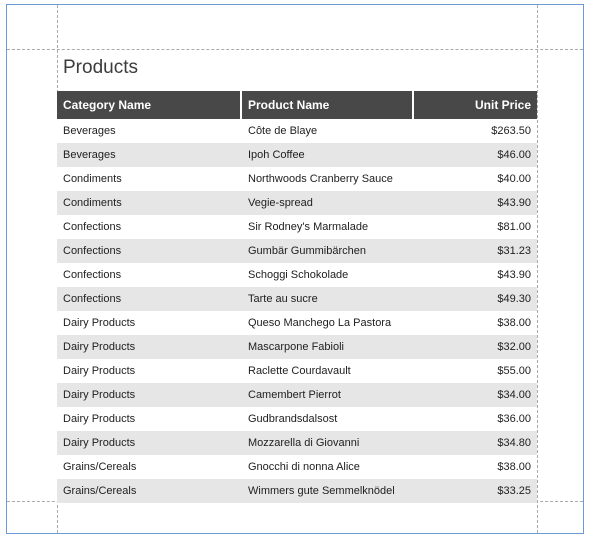  I want to click on cell-price: $32.00, so click(514, 347).